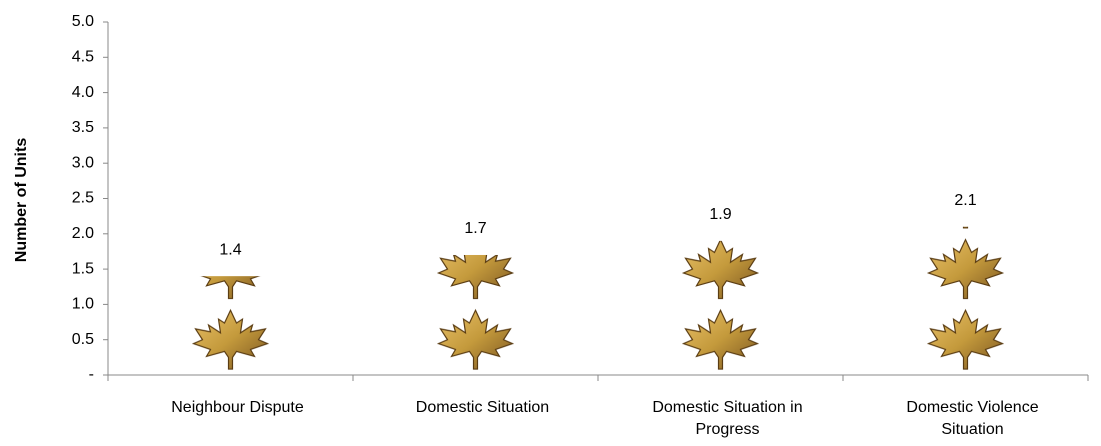 The image size is (1101, 446). Describe the element at coordinates (83, 92) in the screenshot. I see `y-tick-label: 4.0` at that location.